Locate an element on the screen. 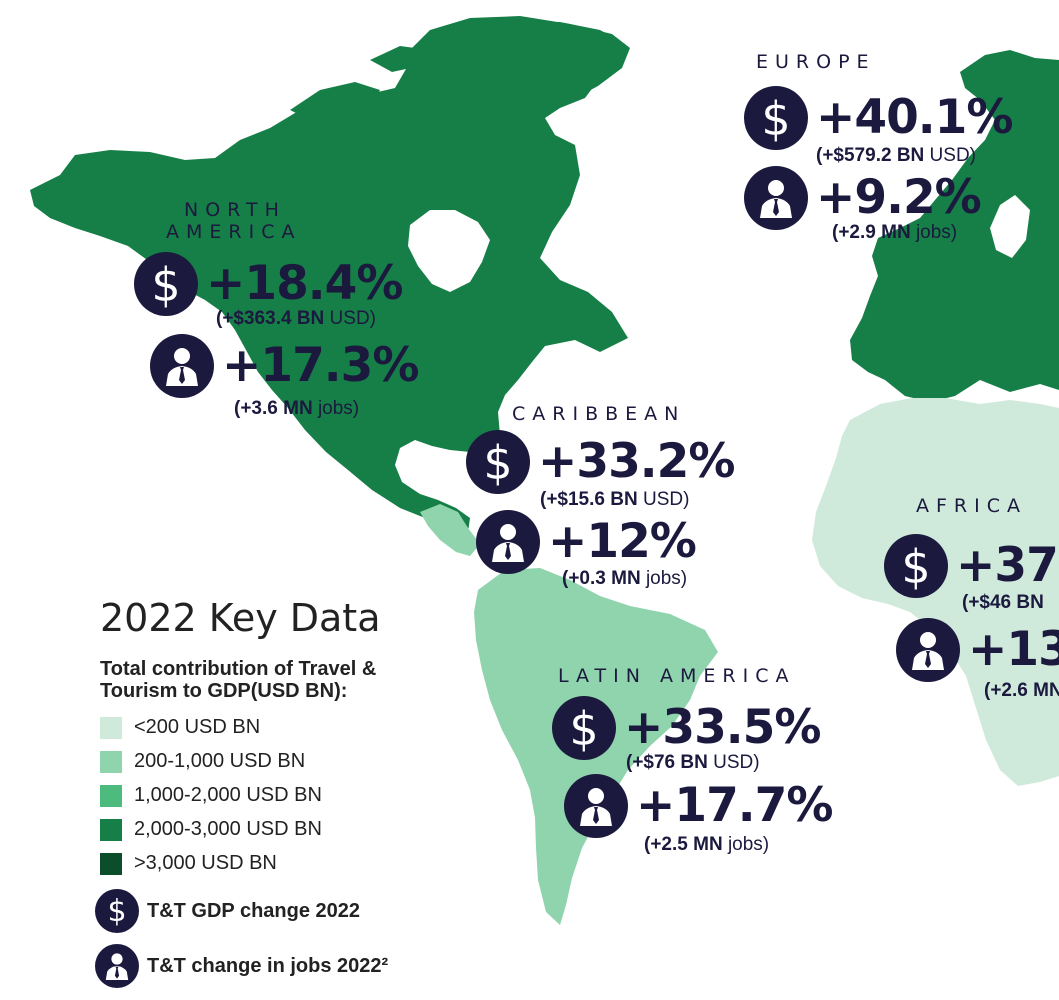  latin-america-jobs-abs-value: (+2.5 MN is located at coordinates (683, 844).